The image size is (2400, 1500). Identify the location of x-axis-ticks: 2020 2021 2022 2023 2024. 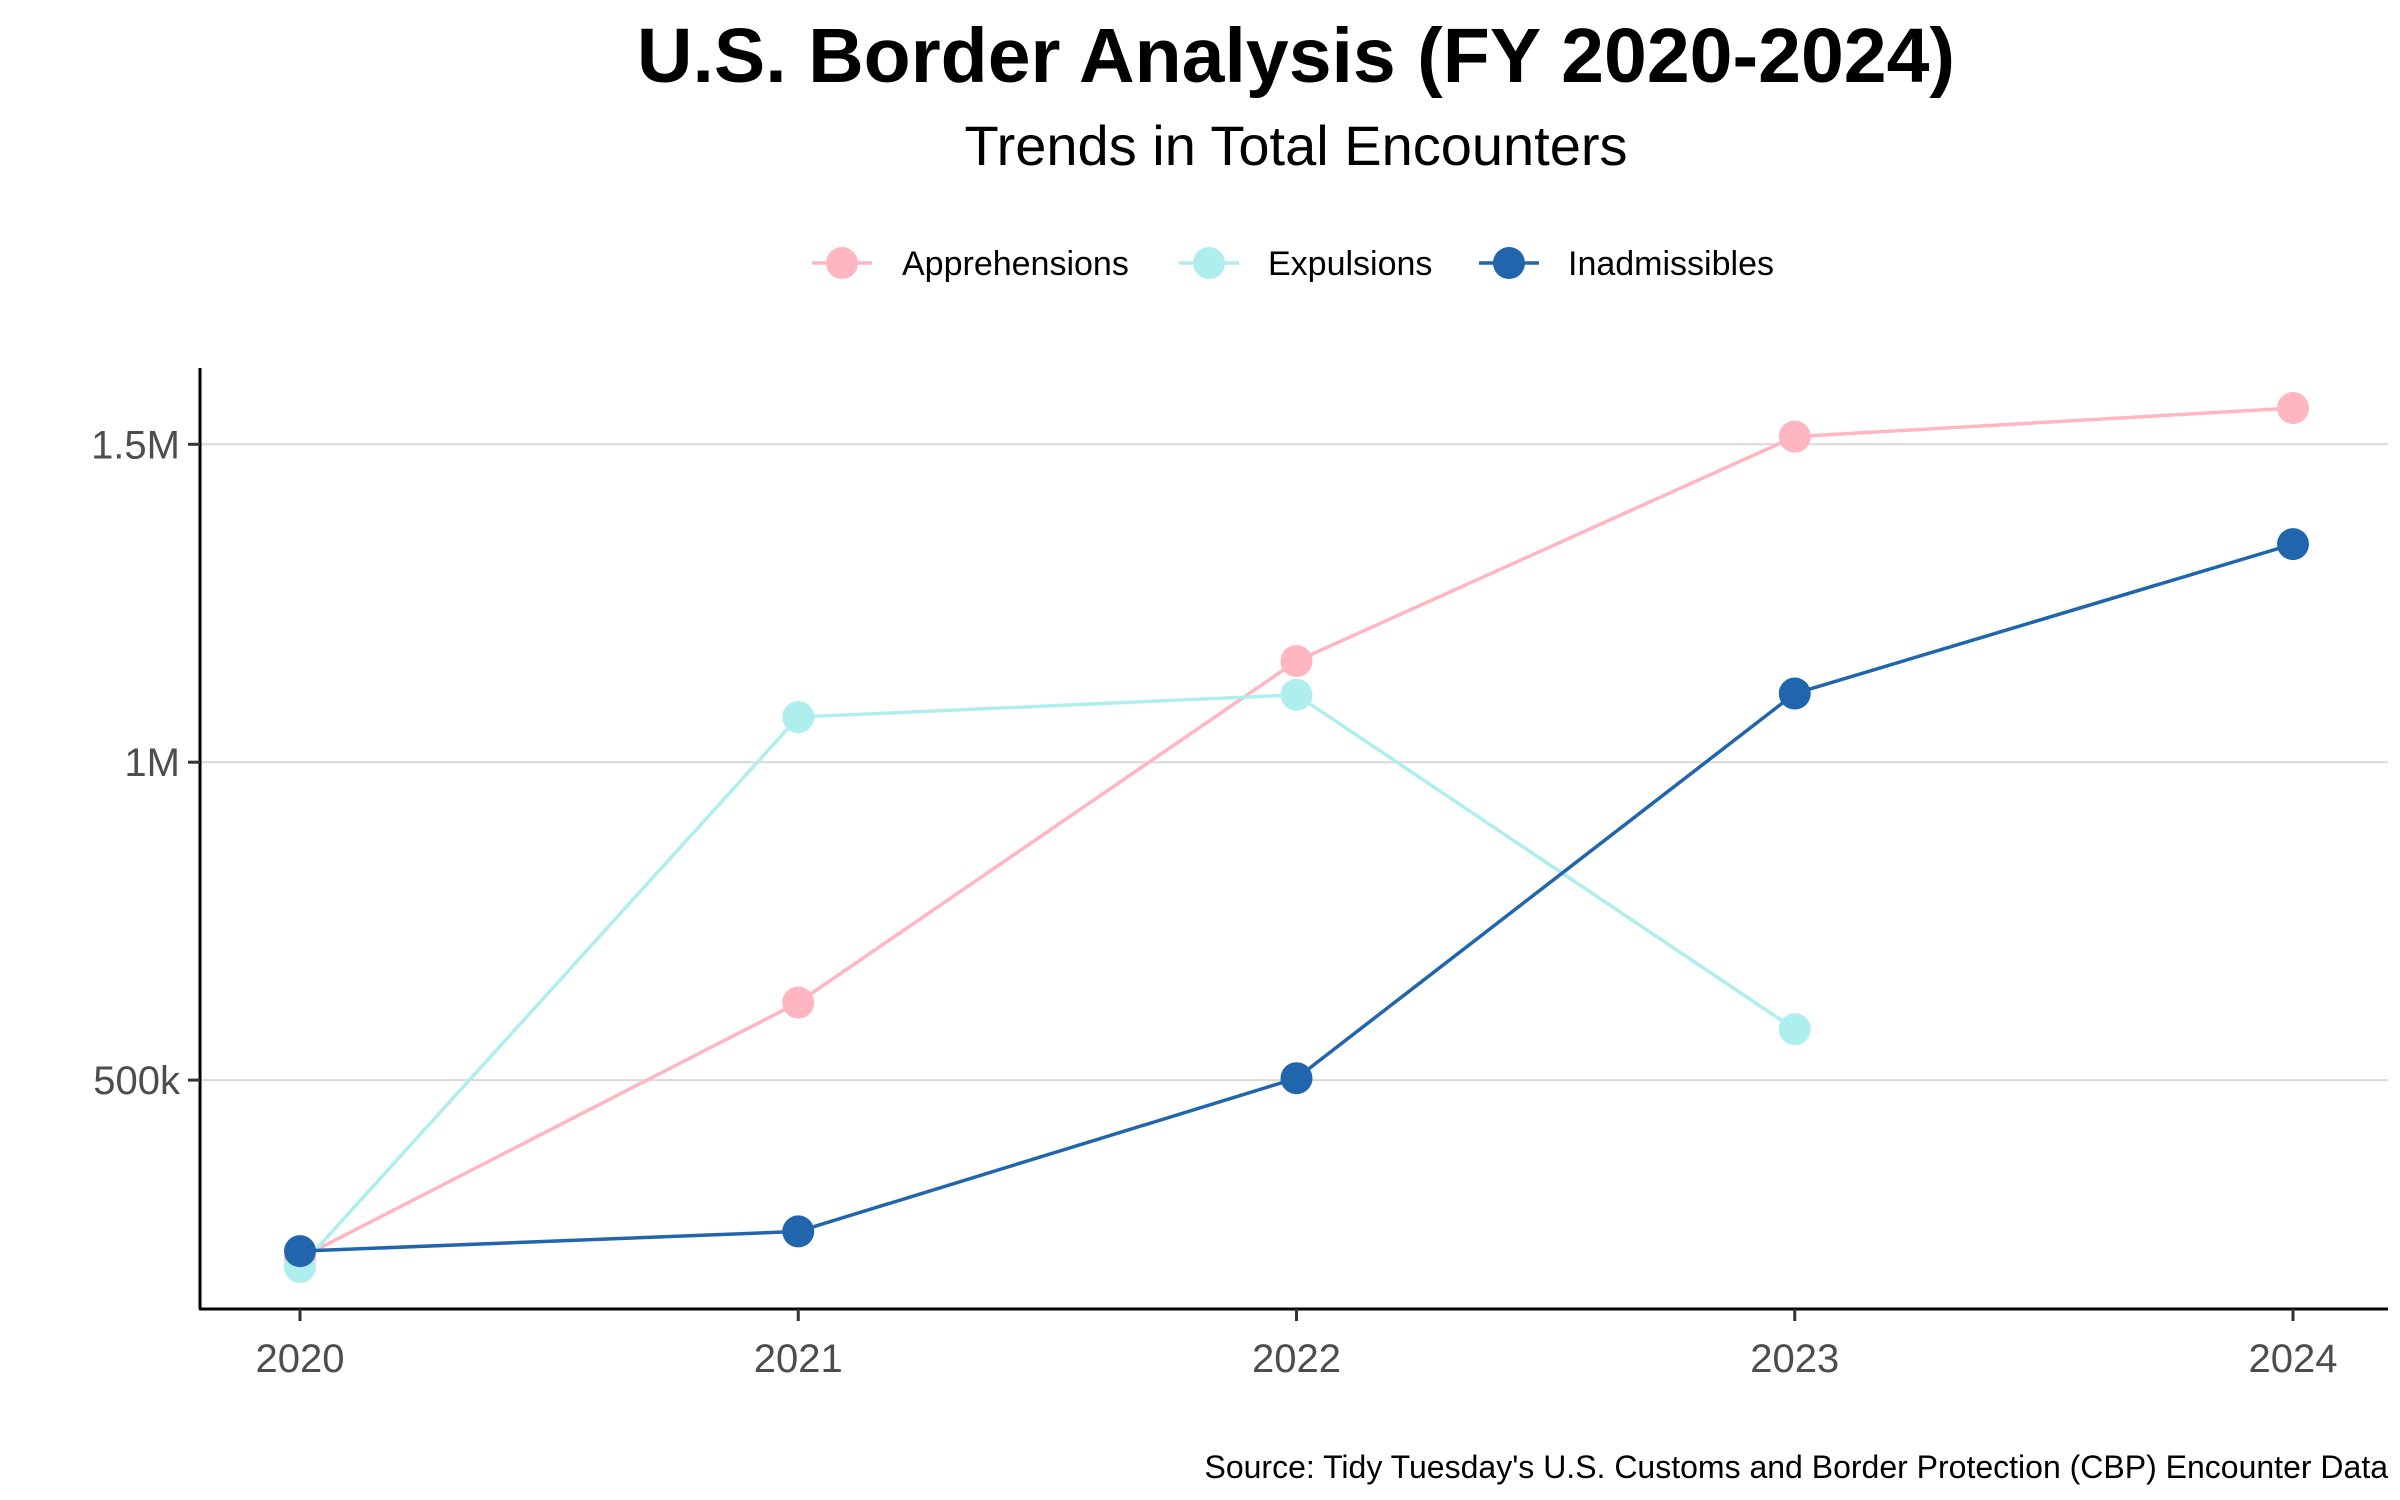
(1297, 1345).